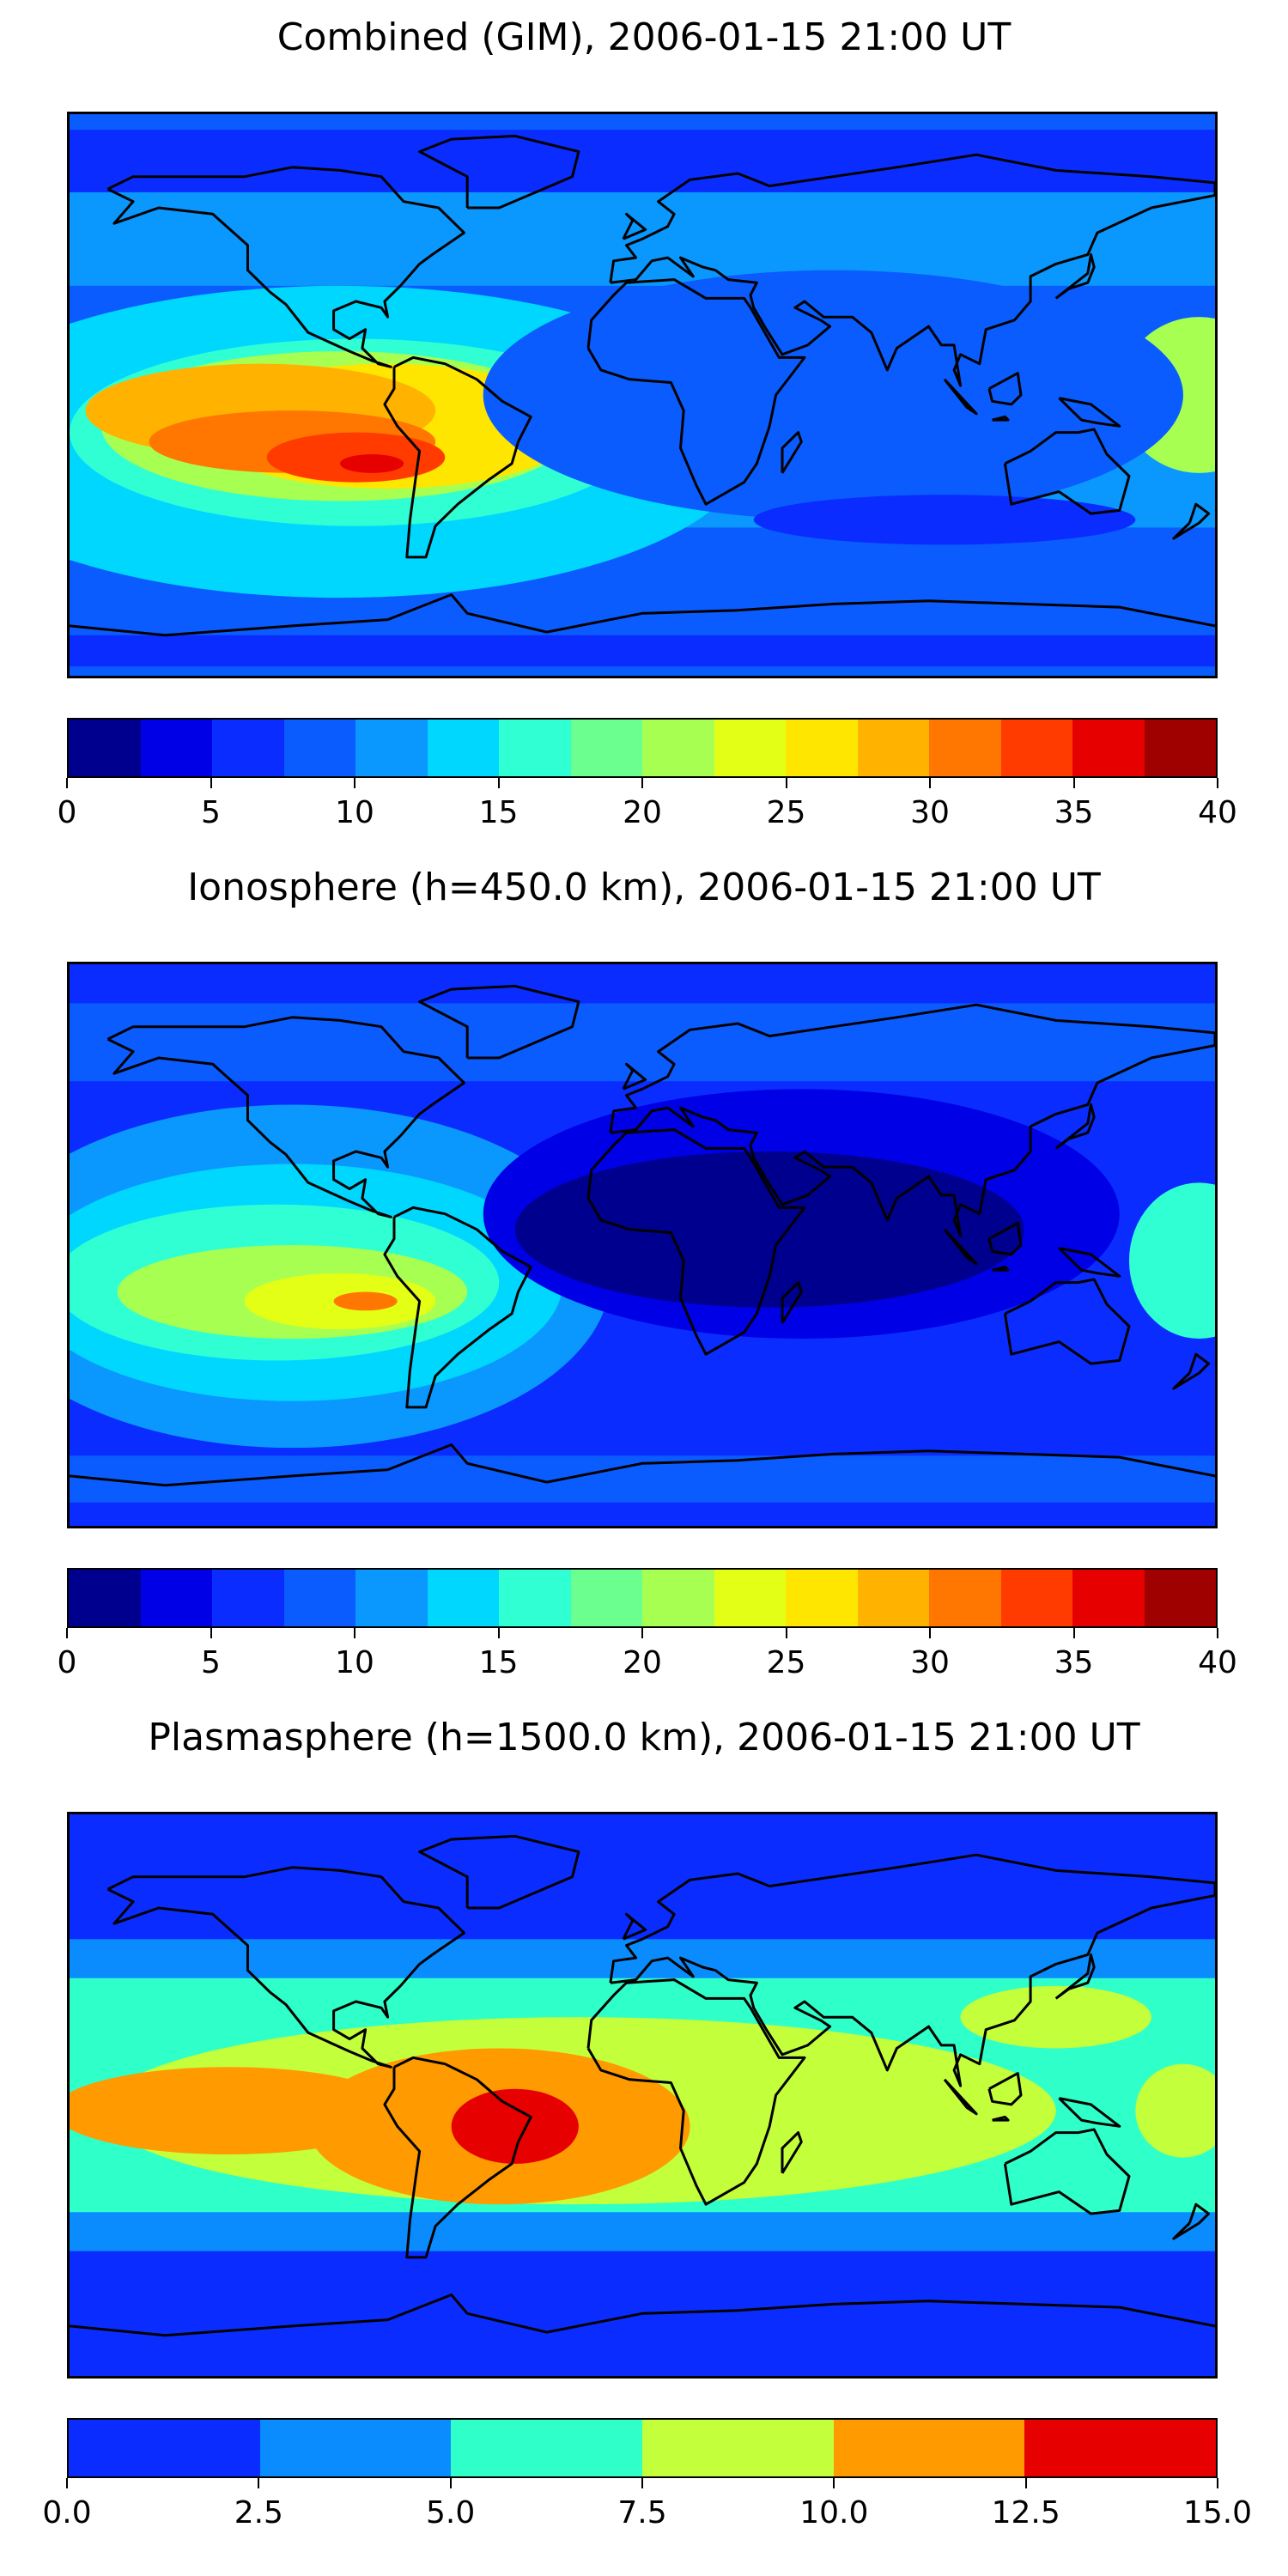 This screenshot has height=2576, width=1288. Describe the element at coordinates (67, 2513) in the screenshot. I see `colorbar-tick-label: 0.0` at that location.